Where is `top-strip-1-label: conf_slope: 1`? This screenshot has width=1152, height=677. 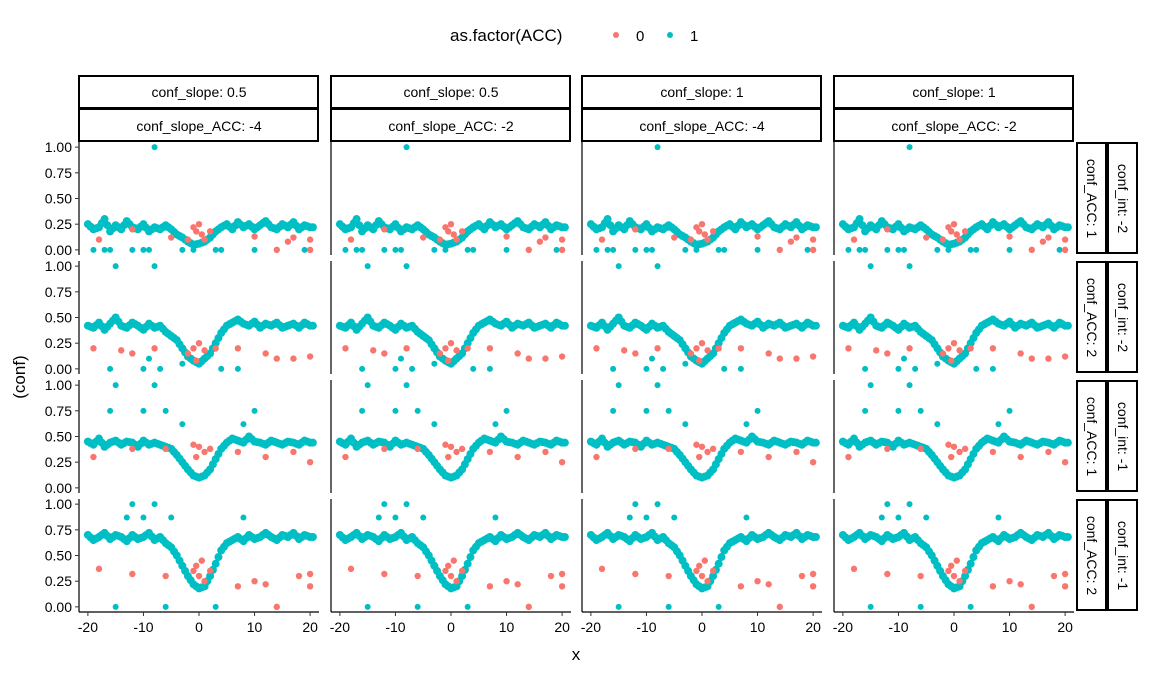
top-strip-1-label: conf_slope: 1 is located at coordinates (953, 92).